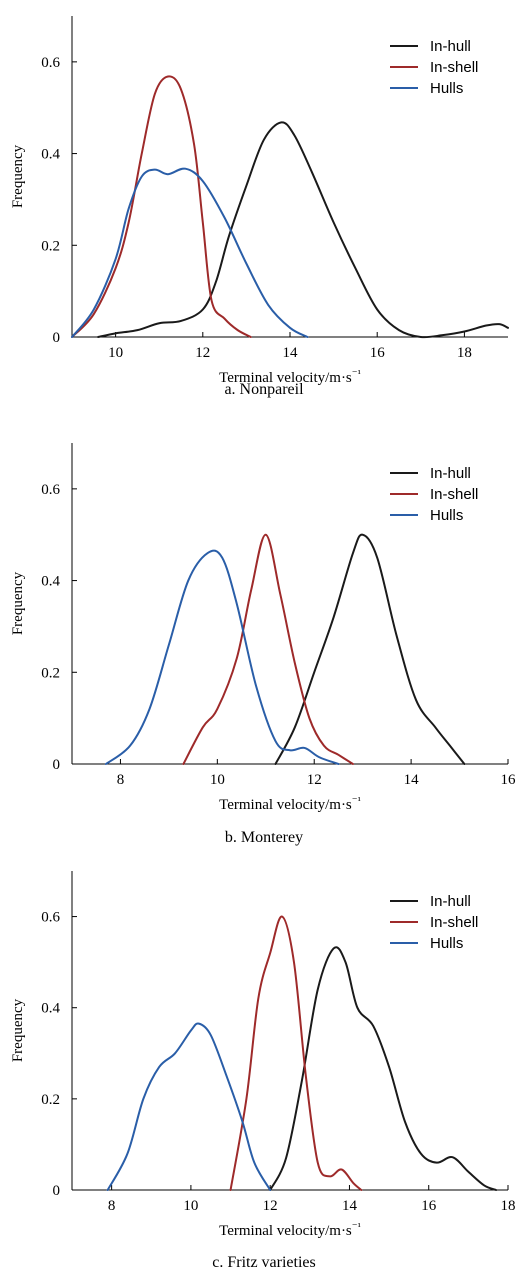 The image size is (518, 1273). Describe the element at coordinates (264, 837) in the screenshot. I see `chart-caption: b. Monterey` at that location.